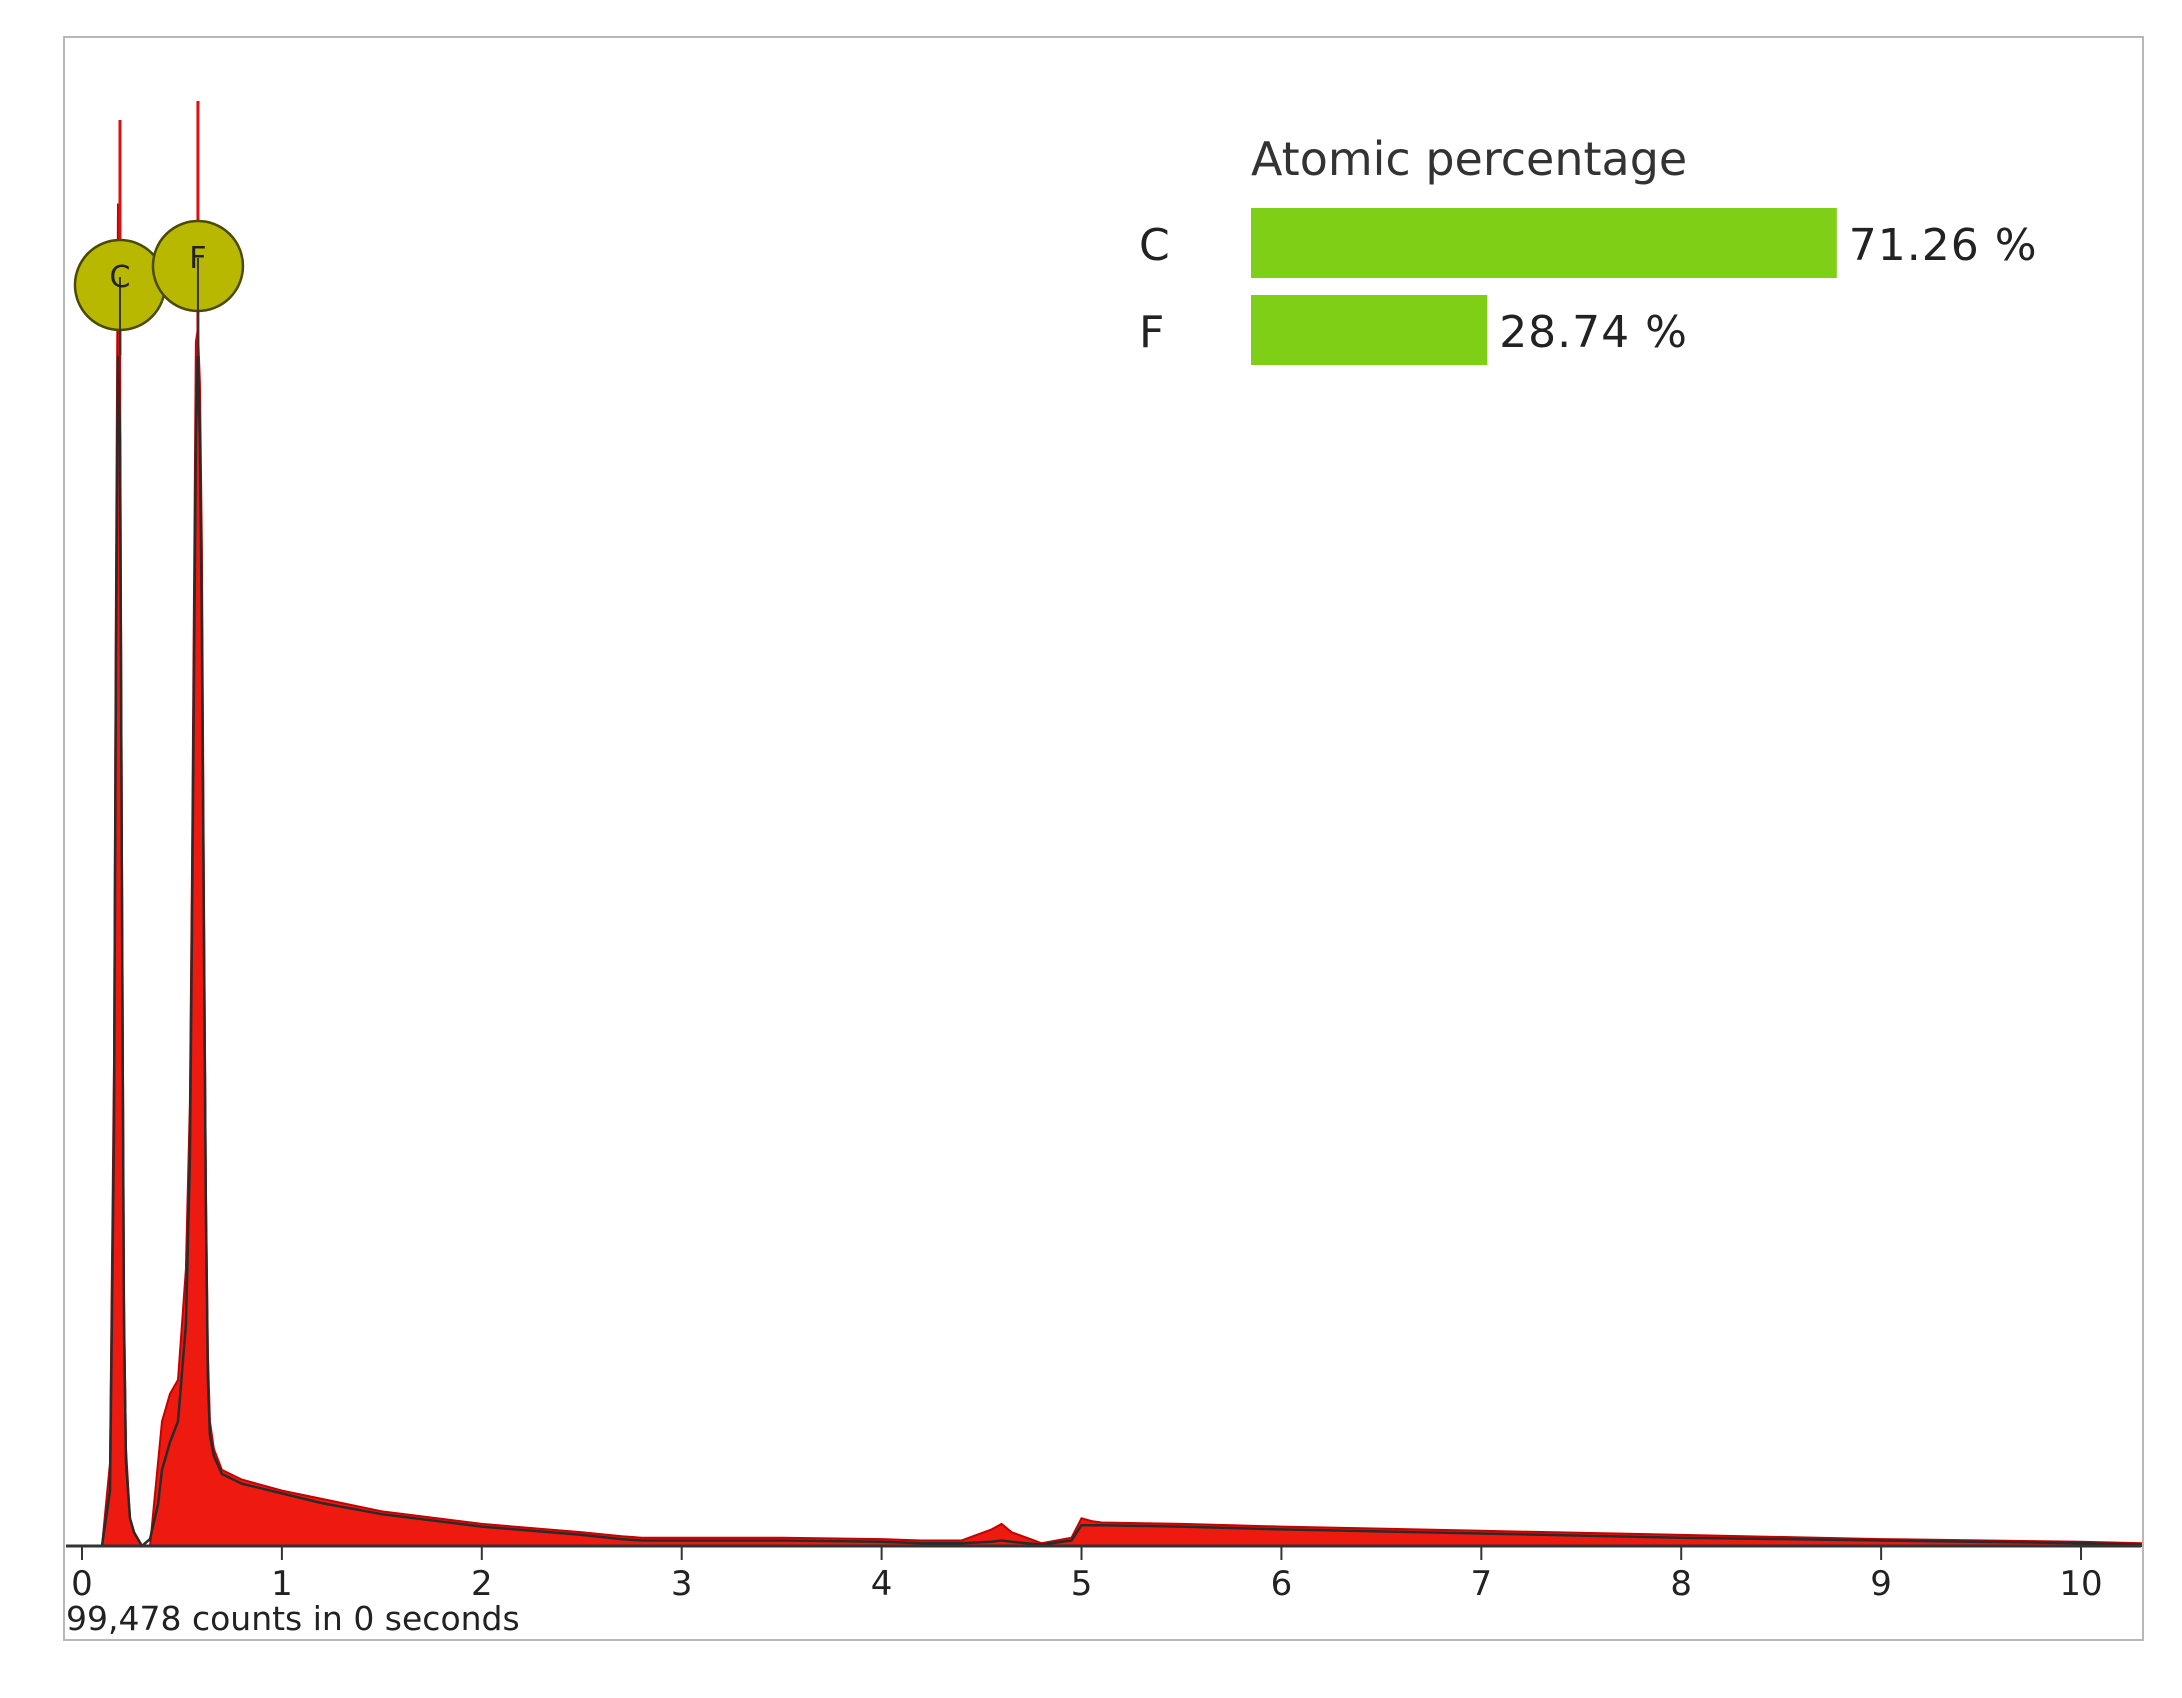 The image size is (2182, 1698). What do you see at coordinates (159, 228) in the screenshot?
I see `peak-markers: CF` at bounding box center [159, 228].